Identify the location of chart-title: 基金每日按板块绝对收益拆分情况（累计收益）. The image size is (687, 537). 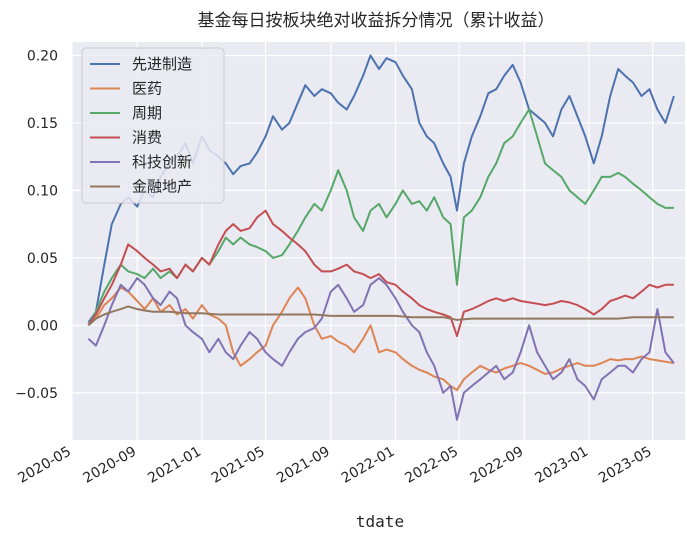
(376, 21).